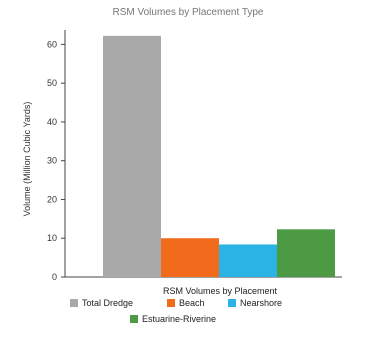 This screenshot has width=366, height=346. What do you see at coordinates (188, 12) in the screenshot?
I see `chart-title: RSM Volumes by Placement Type` at bounding box center [188, 12].